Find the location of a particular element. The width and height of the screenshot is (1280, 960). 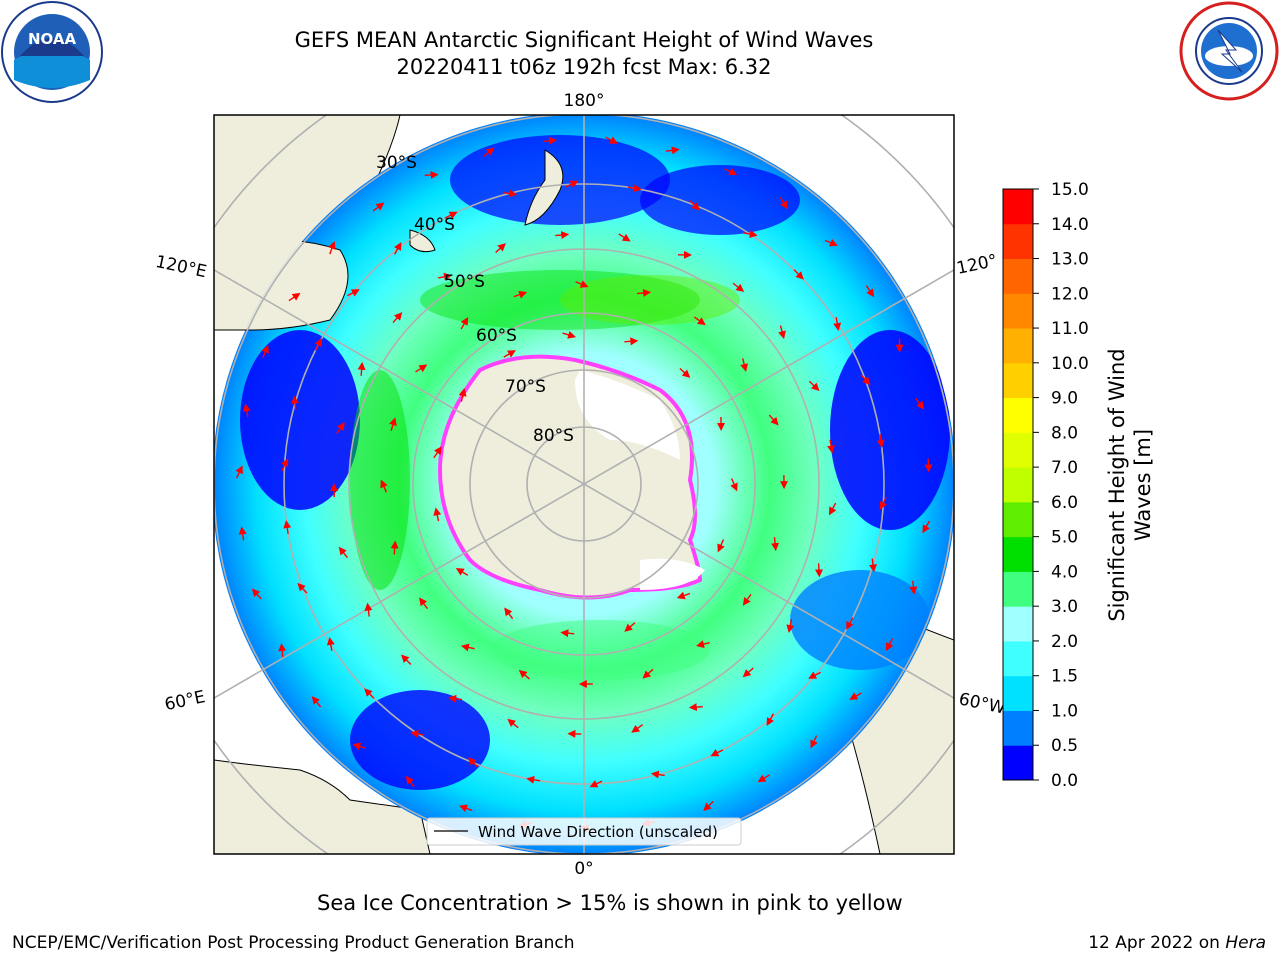

nws-logo is located at coordinates (1229, 51).